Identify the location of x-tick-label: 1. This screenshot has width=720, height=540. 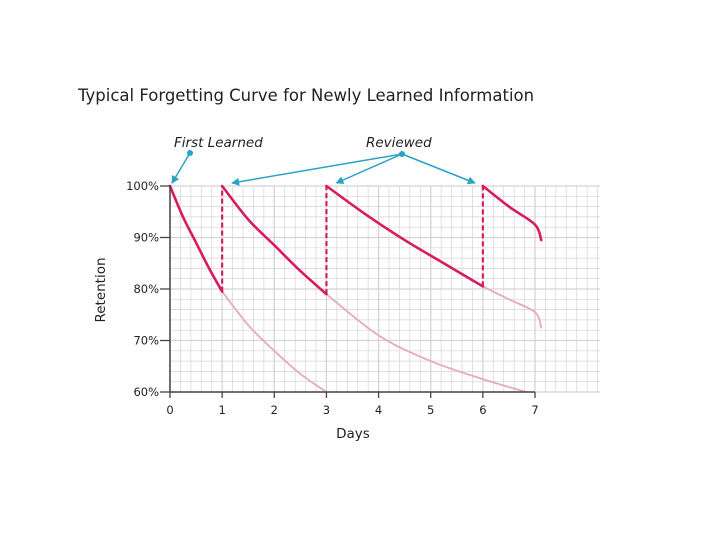
(221, 410).